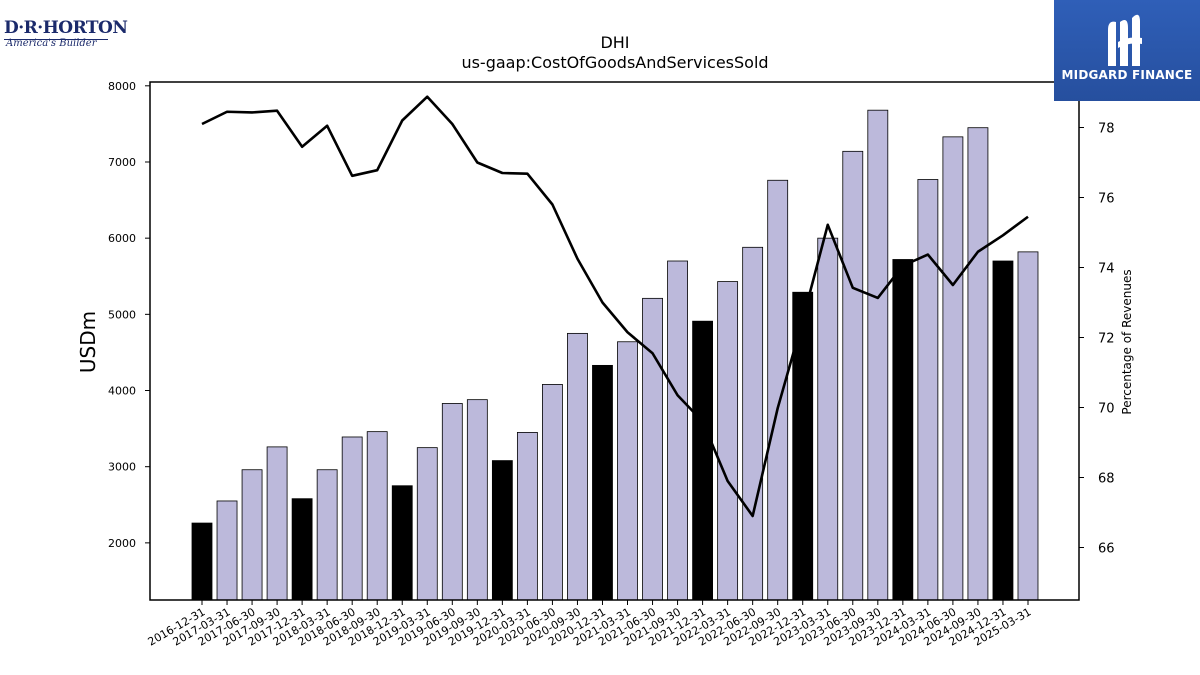 The width and height of the screenshot is (1200, 675). Describe the element at coordinates (1127, 341) in the screenshot. I see `y2-axis-label: Percentage of Revenues` at that location.